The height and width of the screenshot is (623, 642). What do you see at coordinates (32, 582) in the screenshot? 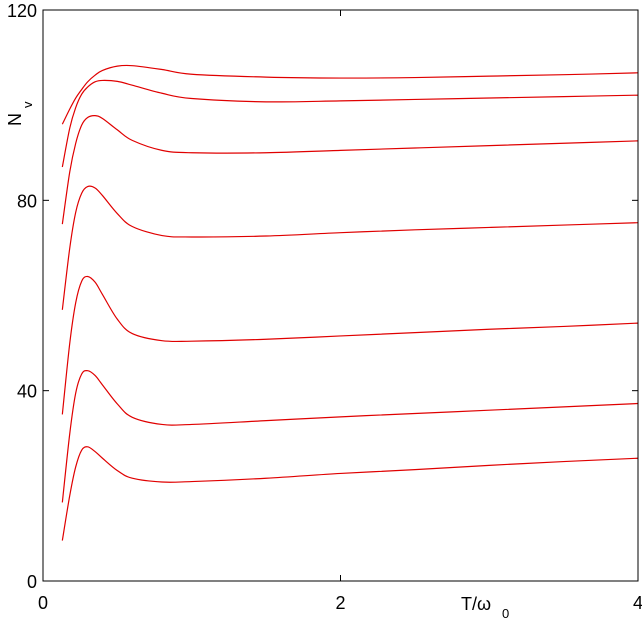
I see `y-tick-label-0: 0` at bounding box center [32, 582].